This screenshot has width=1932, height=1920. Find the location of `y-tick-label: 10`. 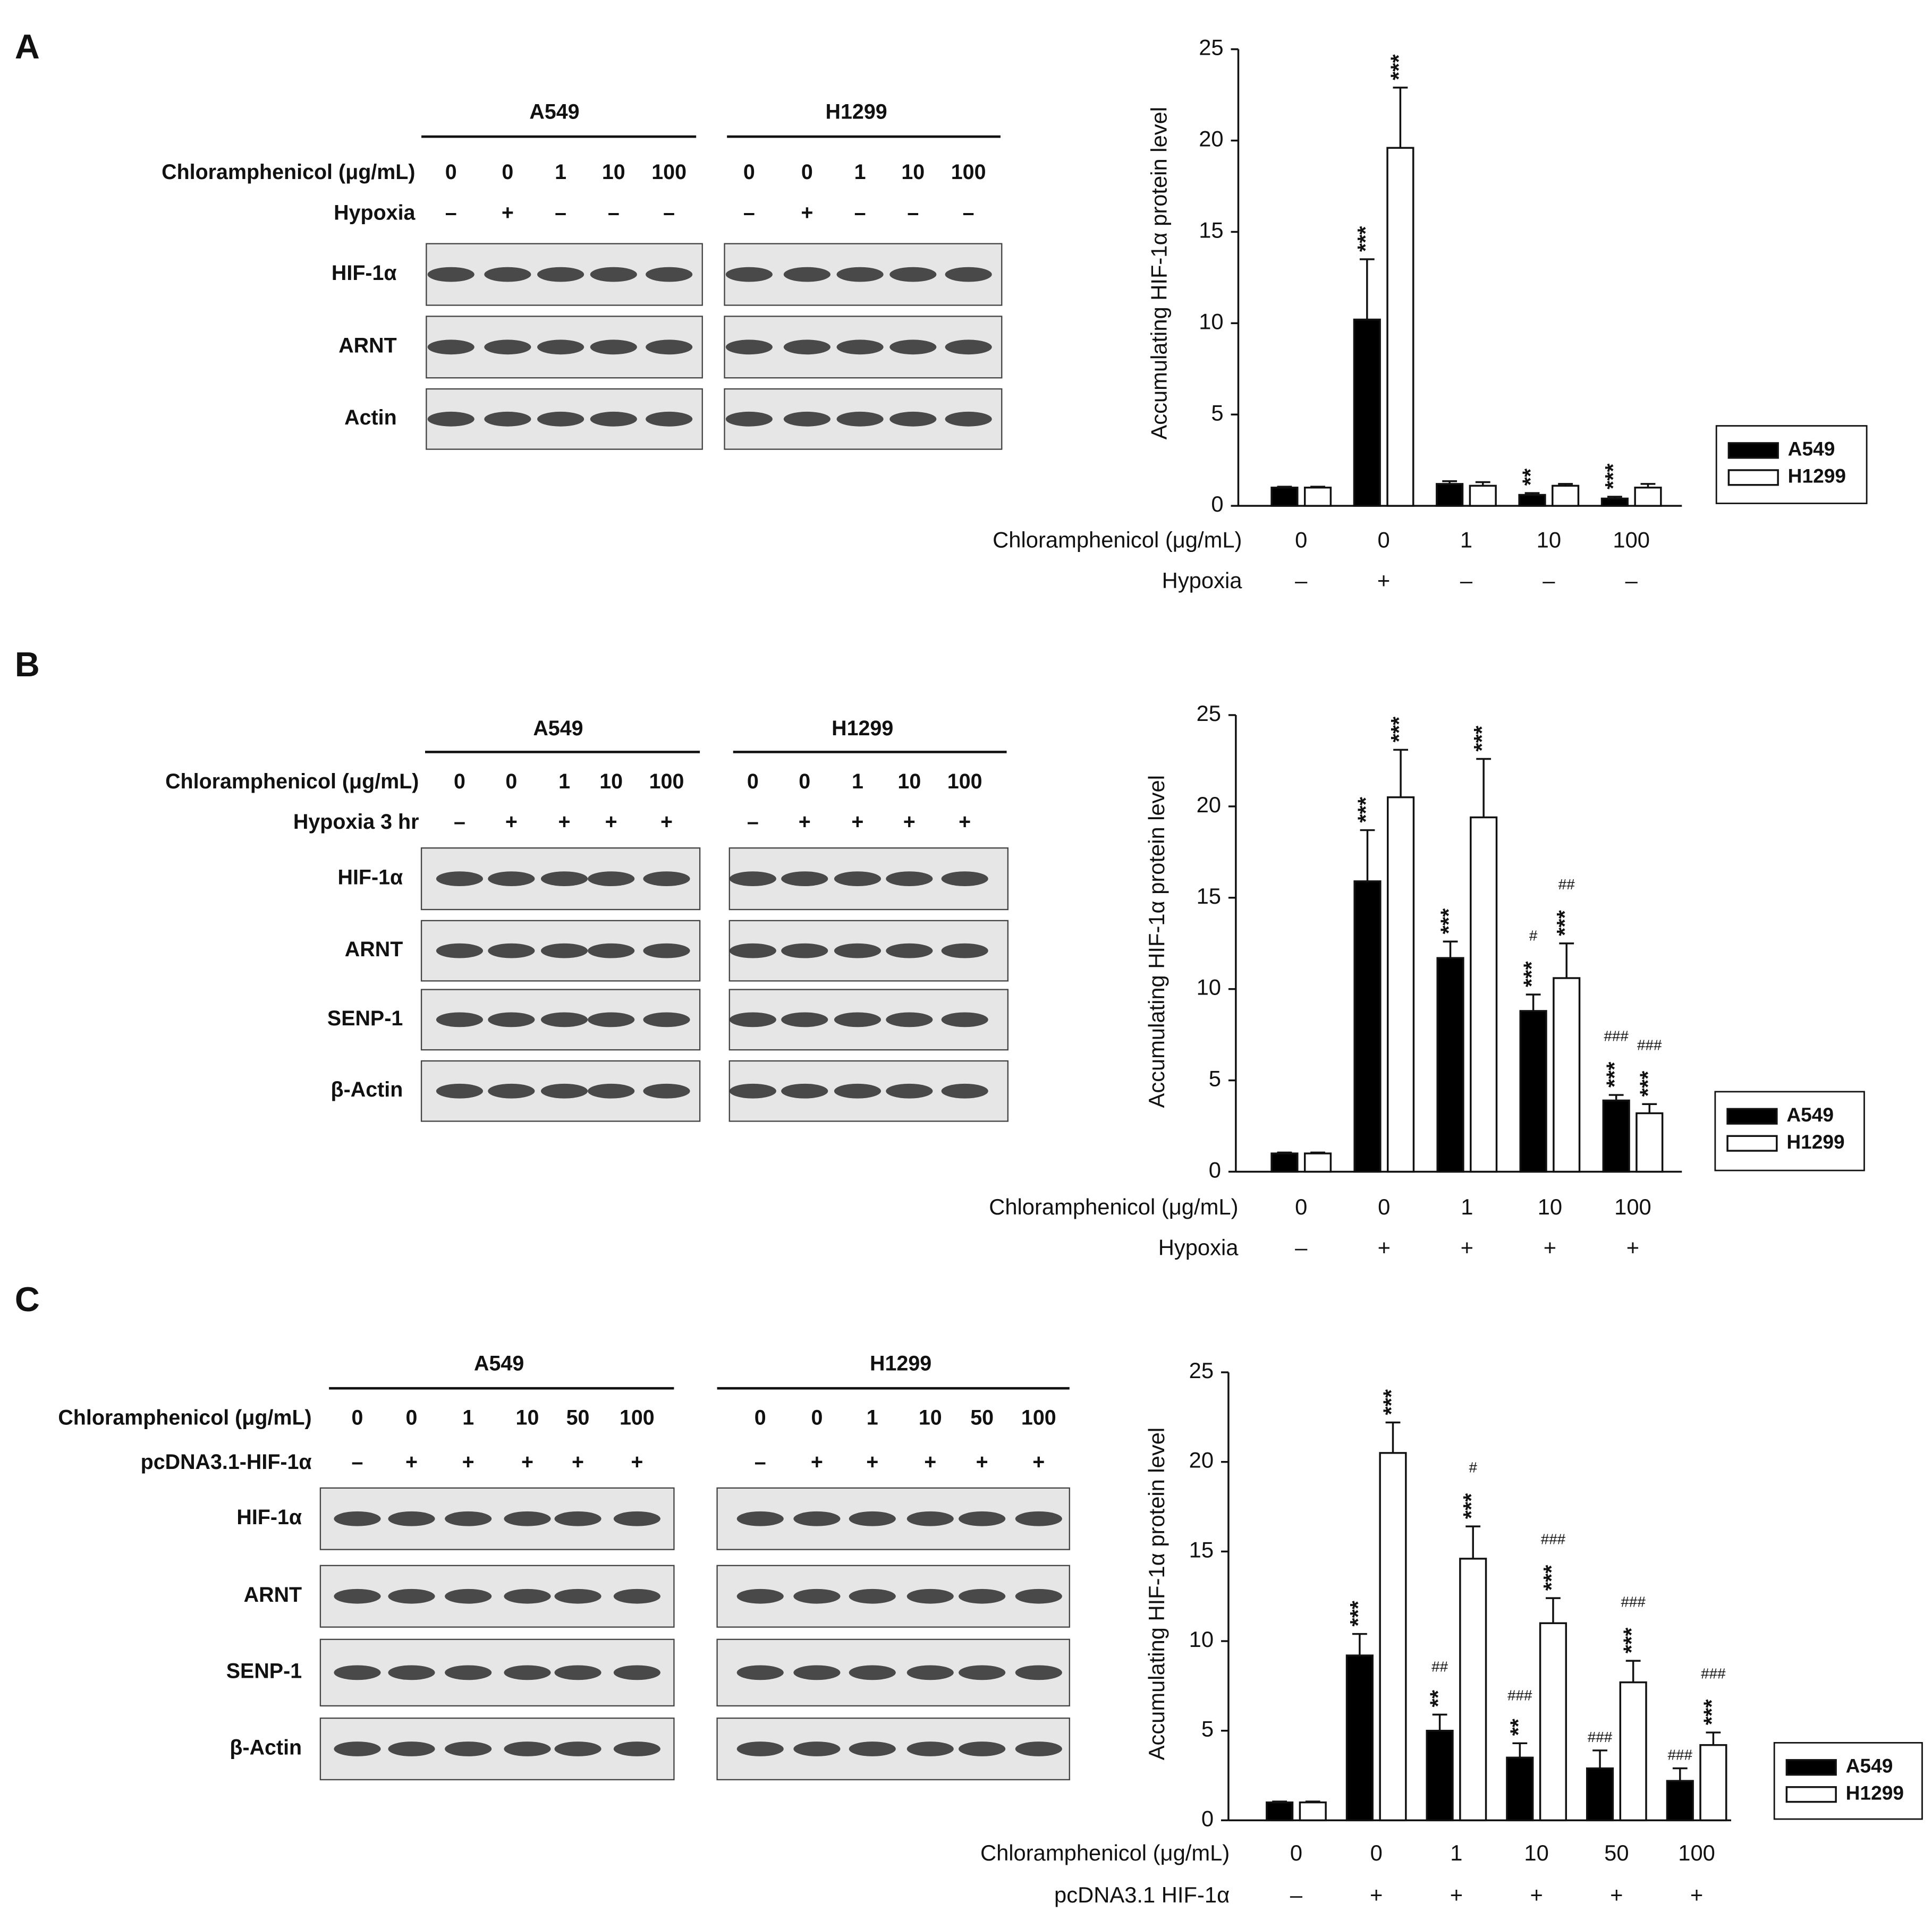

y-tick-label: 10 is located at coordinates (1211, 321).